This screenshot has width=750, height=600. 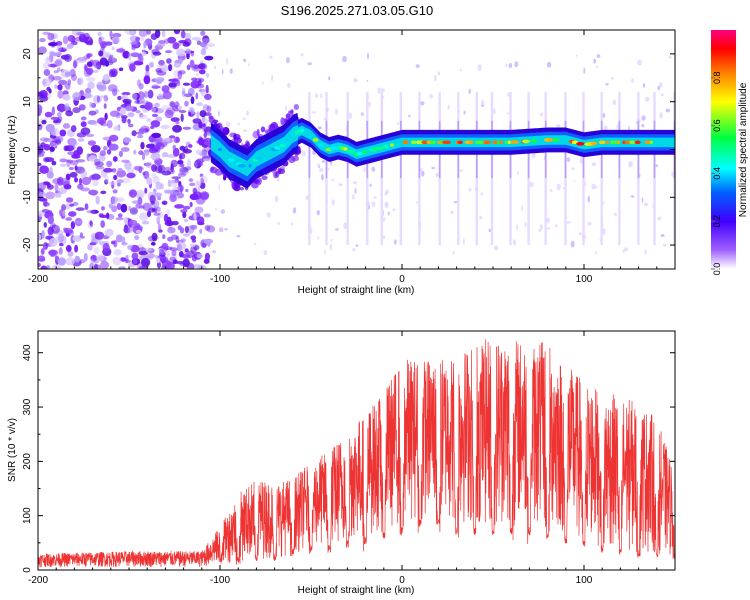 I want to click on broad-blob, so click(x=288, y=116).